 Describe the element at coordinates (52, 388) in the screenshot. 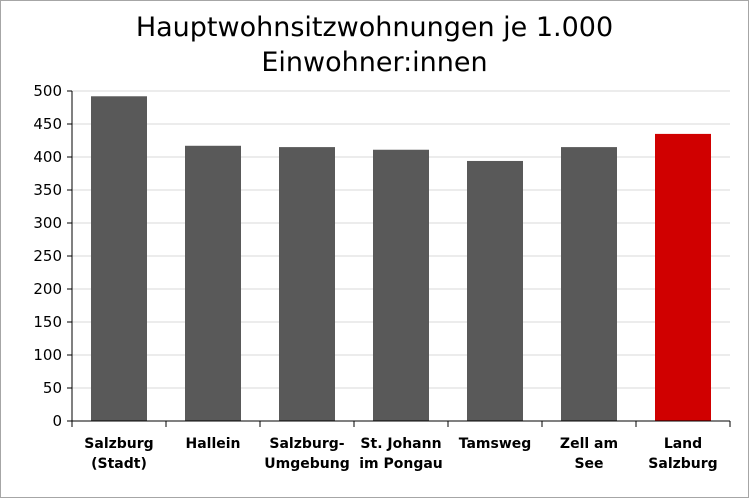

I see `y-tick-label-50: 50` at that location.